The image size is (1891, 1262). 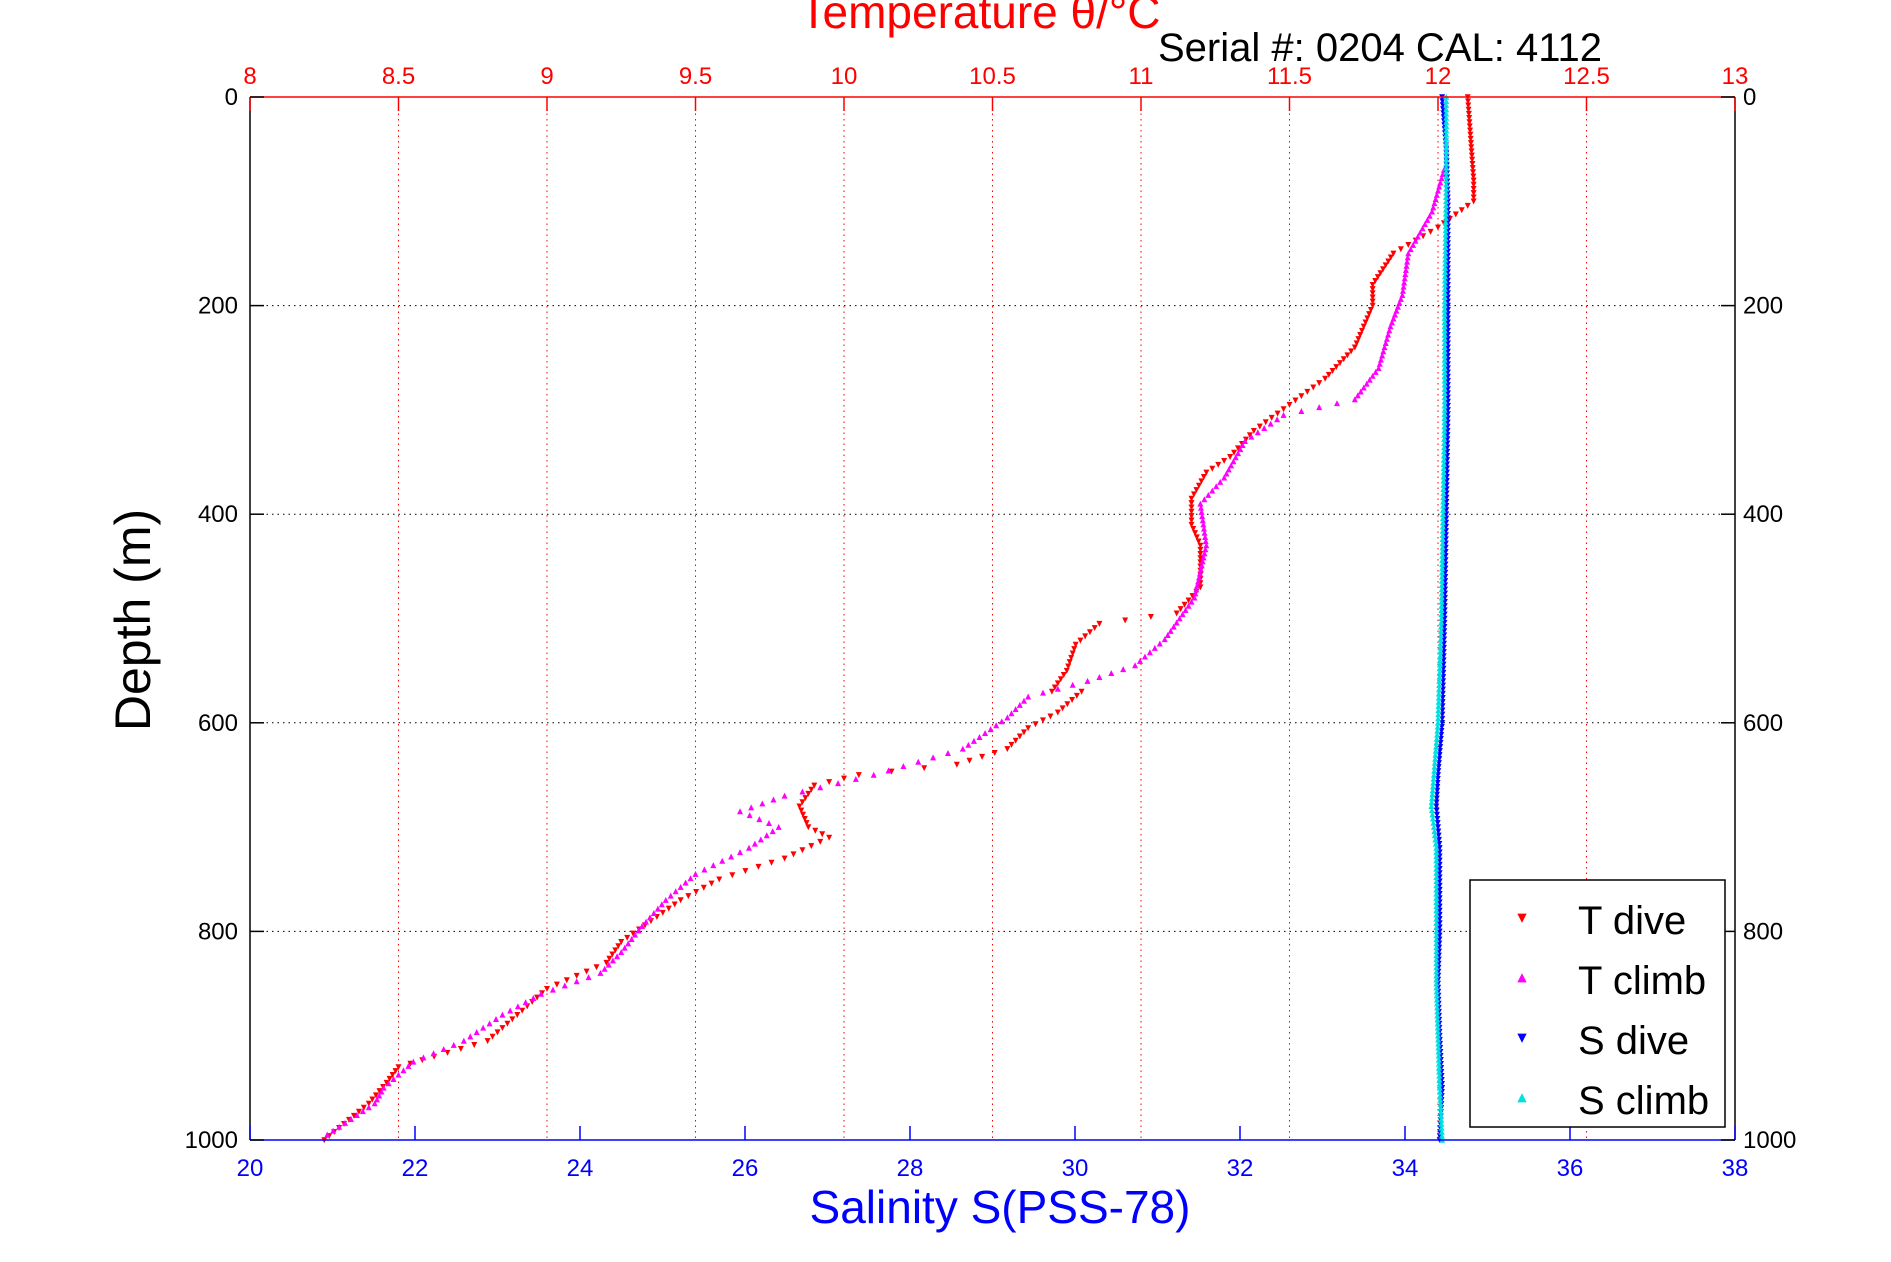 What do you see at coordinates (1405, 1168) in the screenshot?
I see `salinity-tick-label: 34` at bounding box center [1405, 1168].